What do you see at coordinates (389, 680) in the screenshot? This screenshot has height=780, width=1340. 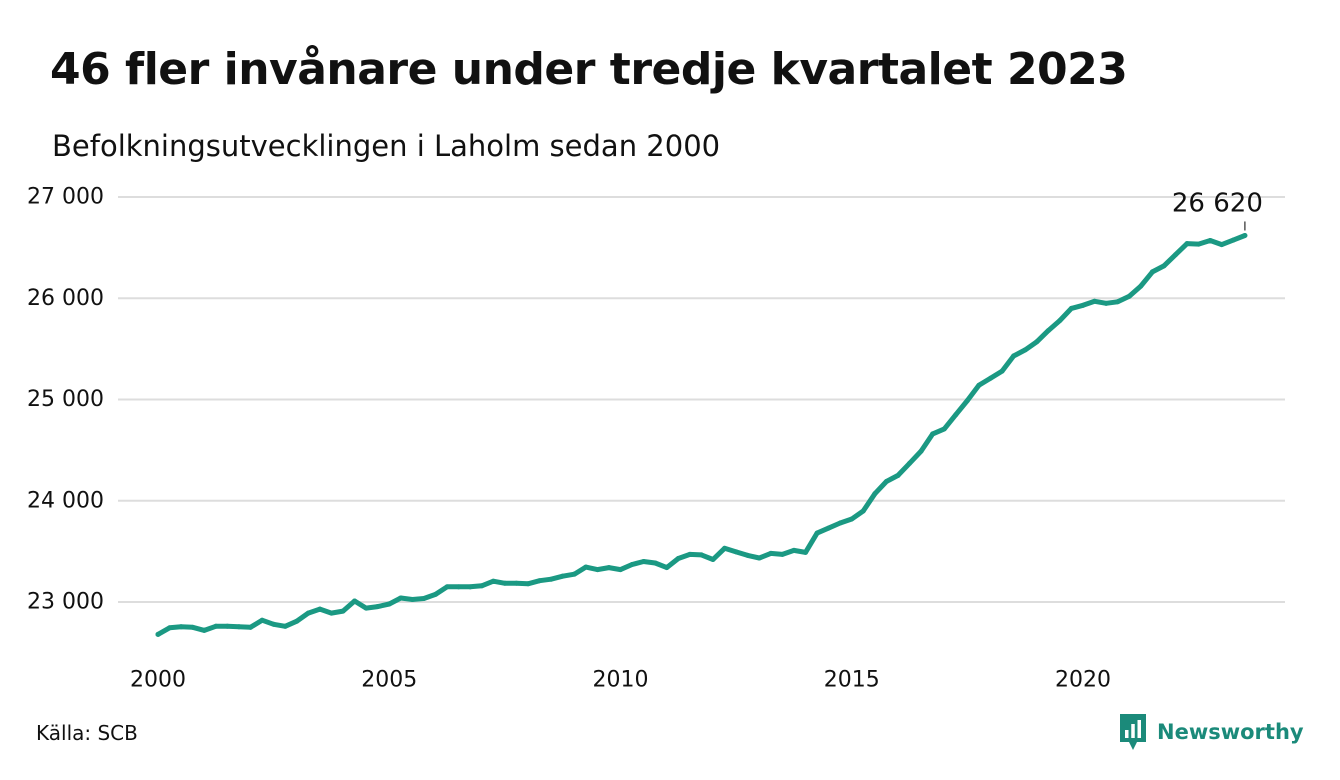 I see `x-tick-label: 2005` at bounding box center [389, 680].